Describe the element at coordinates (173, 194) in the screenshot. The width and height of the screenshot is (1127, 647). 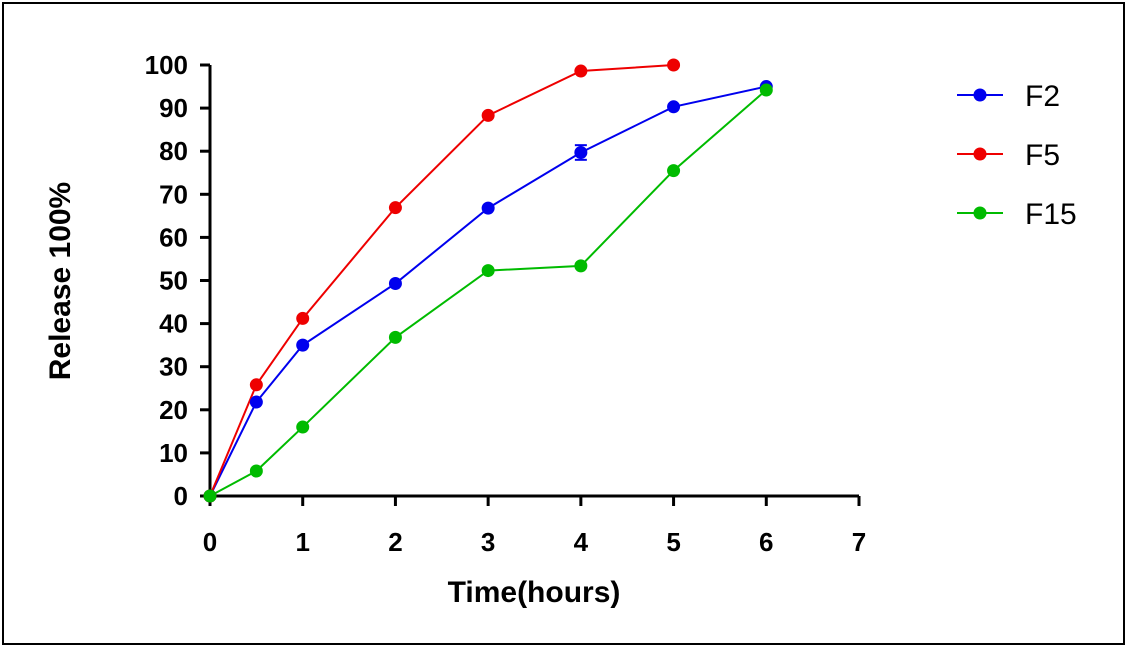
I see `y-tick-label: 70` at that location.